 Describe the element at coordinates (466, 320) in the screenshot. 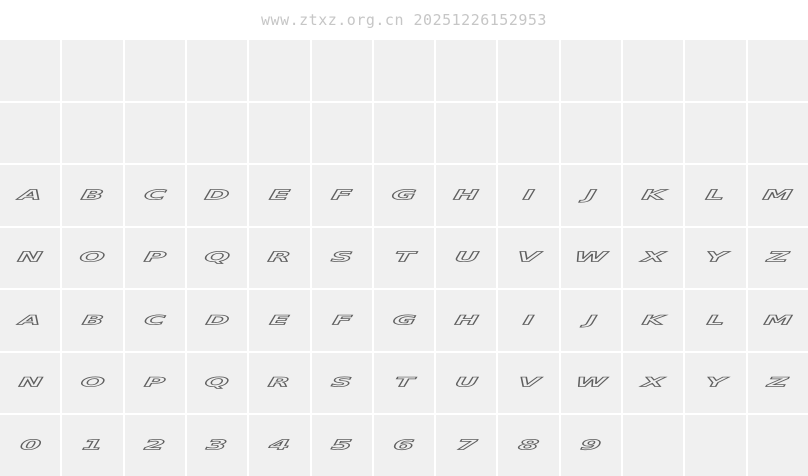

I see `glyph-cell: h` at that location.